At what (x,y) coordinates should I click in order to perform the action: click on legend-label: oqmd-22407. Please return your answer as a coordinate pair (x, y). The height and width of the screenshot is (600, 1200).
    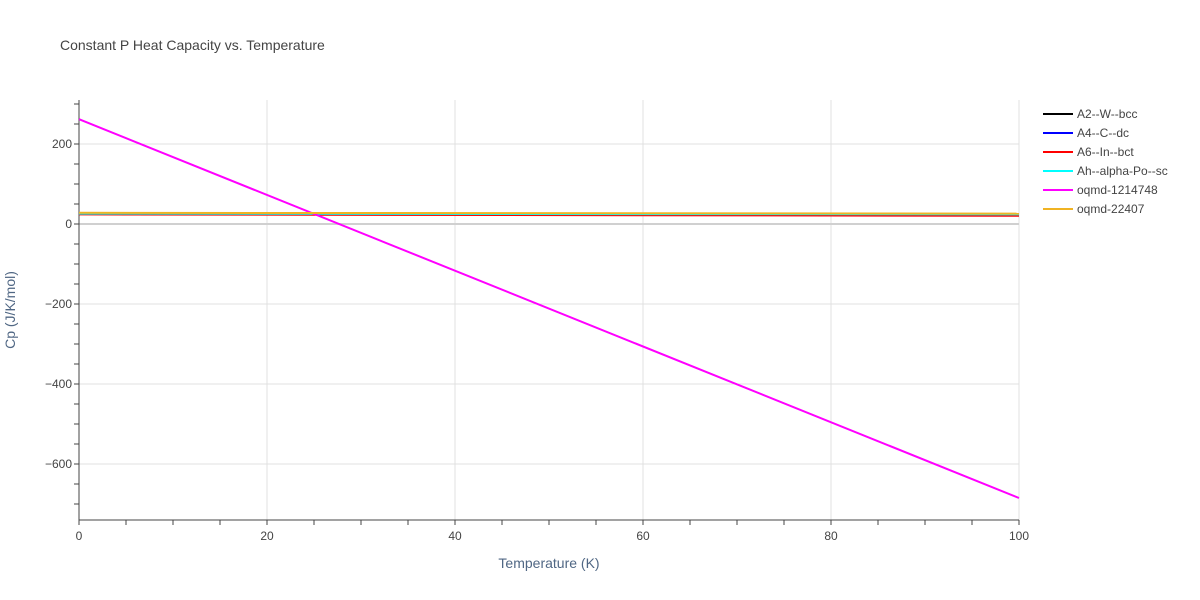
    Looking at the image, I should click on (1111, 209).